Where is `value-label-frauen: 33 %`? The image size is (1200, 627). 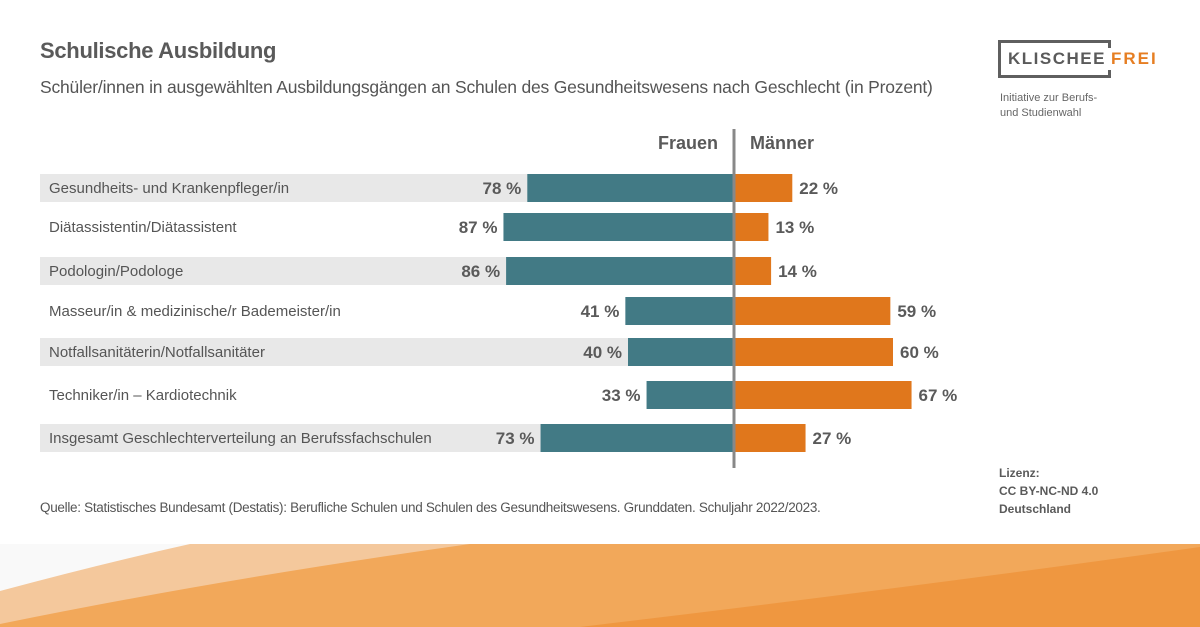 value-label-frauen: 33 % is located at coordinates (621, 395).